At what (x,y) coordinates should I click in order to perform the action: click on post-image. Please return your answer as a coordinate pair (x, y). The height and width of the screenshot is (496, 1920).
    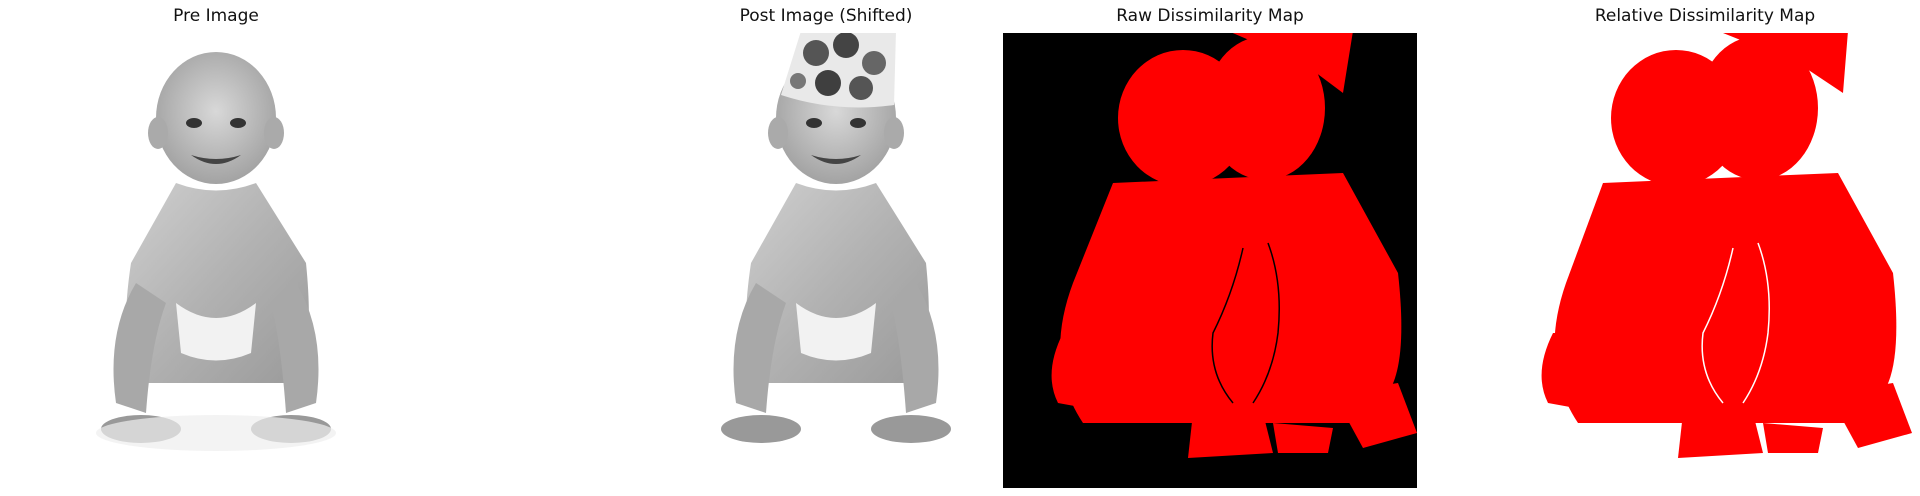
    Looking at the image, I should click on (836, 238).